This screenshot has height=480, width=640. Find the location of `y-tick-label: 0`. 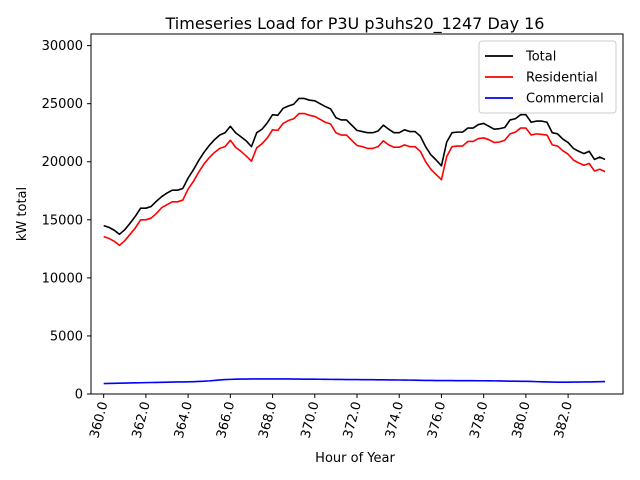

y-tick-label: 0 is located at coordinates (79, 395).